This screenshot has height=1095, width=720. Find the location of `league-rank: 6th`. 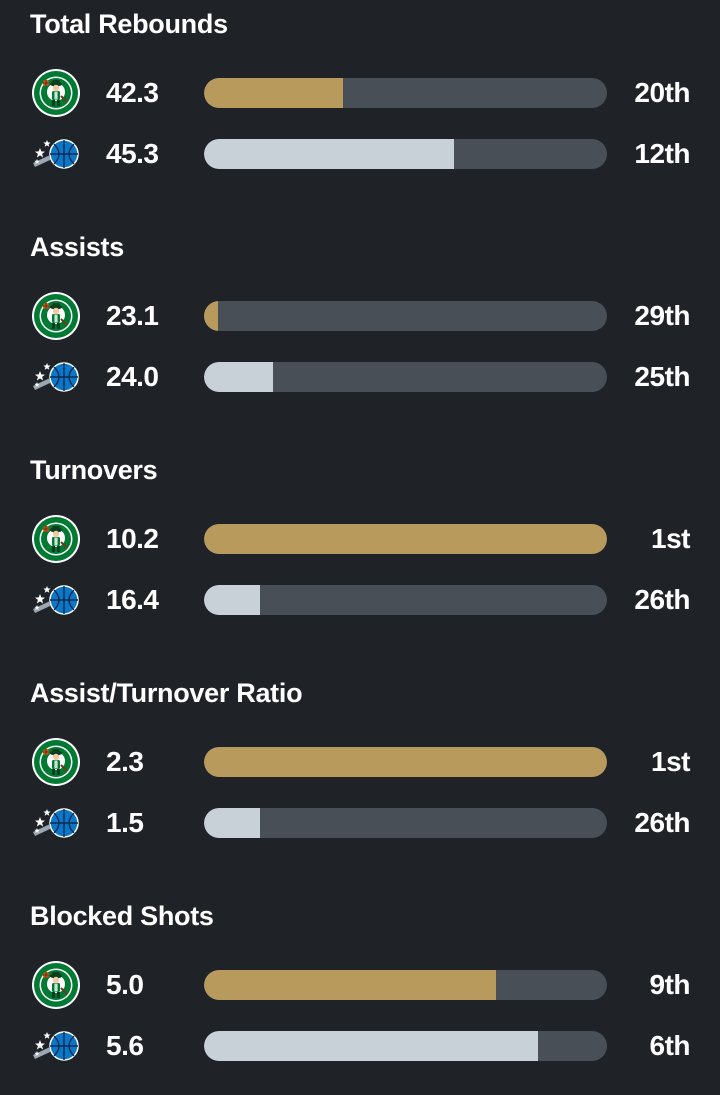

league-rank: 6th is located at coordinates (670, 1045).